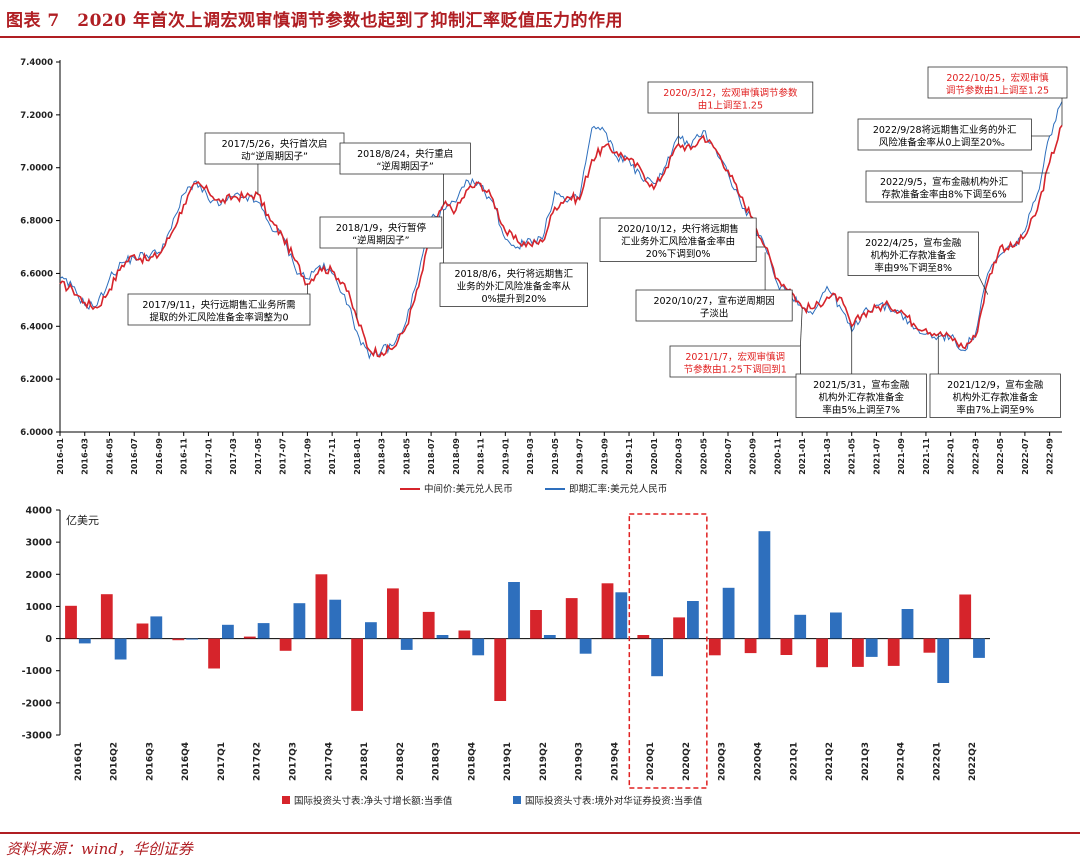 The image size is (1080, 867). Describe the element at coordinates (514, 287) in the screenshot. I see `annotation-text: 业务的外汇风险准备金率从` at that location.